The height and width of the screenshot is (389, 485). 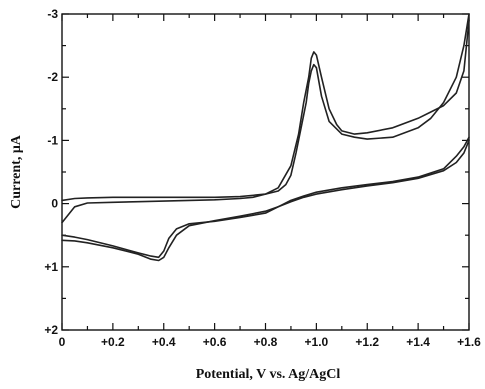 What do you see at coordinates (51, 330) in the screenshot?
I see `y-tick-label: +2` at bounding box center [51, 330].